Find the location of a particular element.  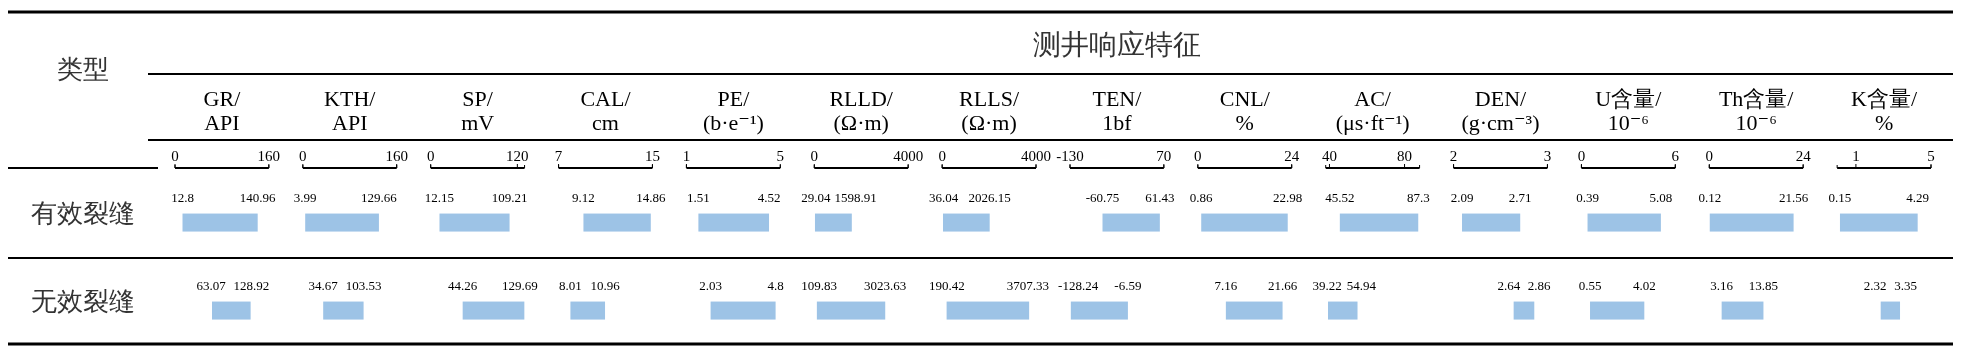

annotation: 129.69 is located at coordinates (519, 285).